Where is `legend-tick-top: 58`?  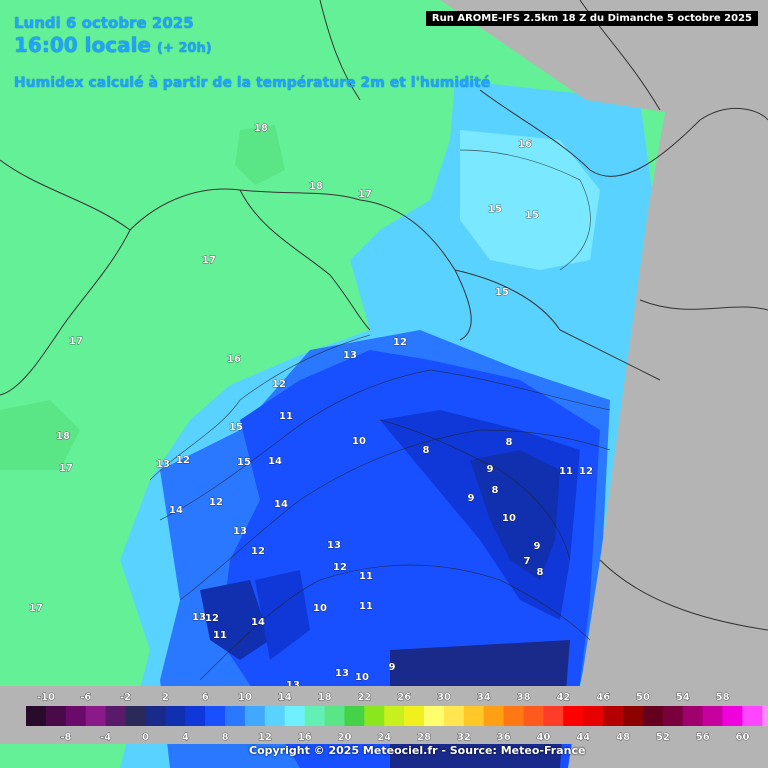
legend-tick-top: 58 is located at coordinates (723, 697).